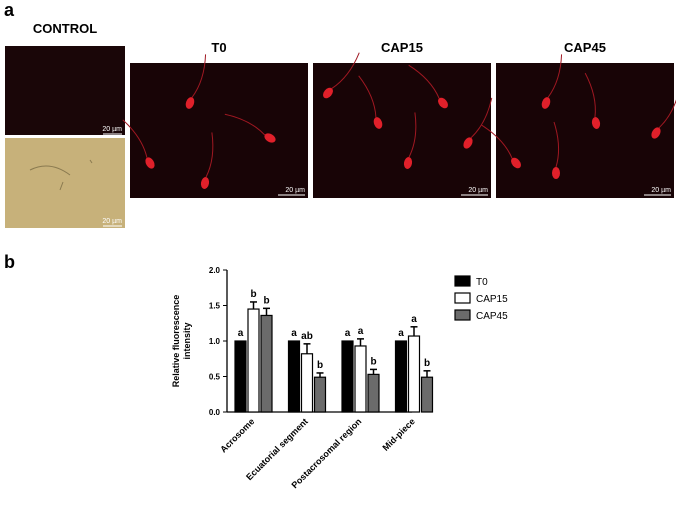  I want to click on x-tick-label: Mid-piece, so click(398, 434).